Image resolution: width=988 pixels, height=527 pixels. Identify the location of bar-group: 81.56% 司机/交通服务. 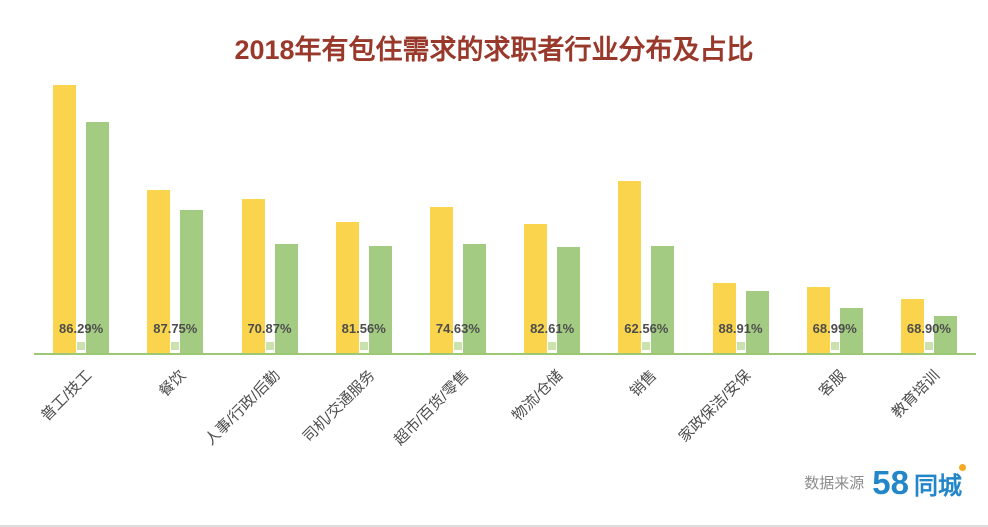
(355, 265).